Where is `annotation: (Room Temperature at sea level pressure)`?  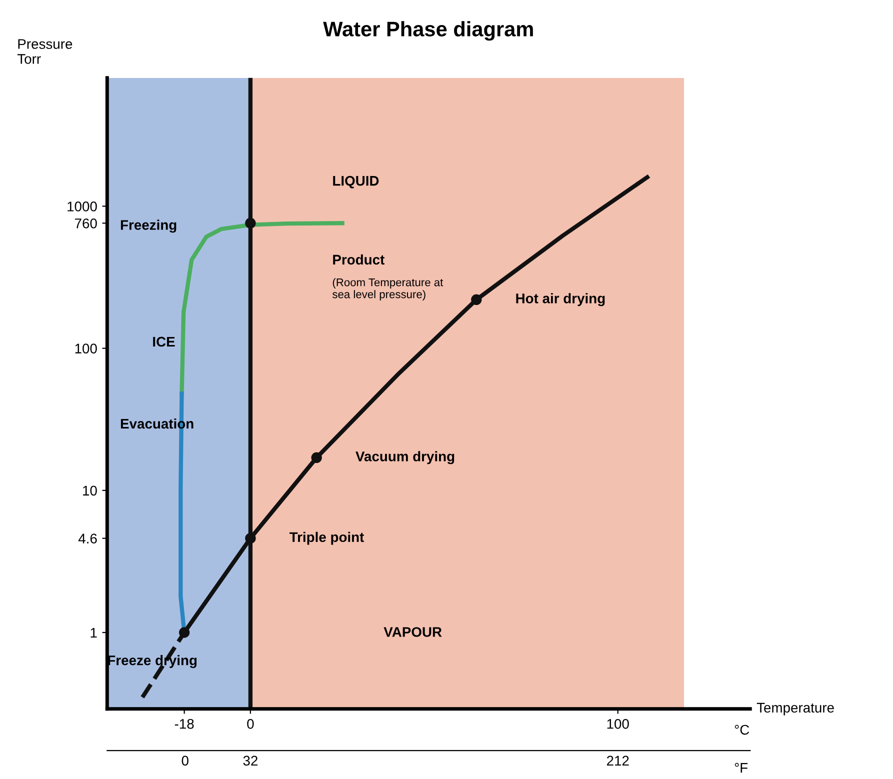 annotation: (Room Temperature at sea level pressure) is located at coordinates (388, 289).